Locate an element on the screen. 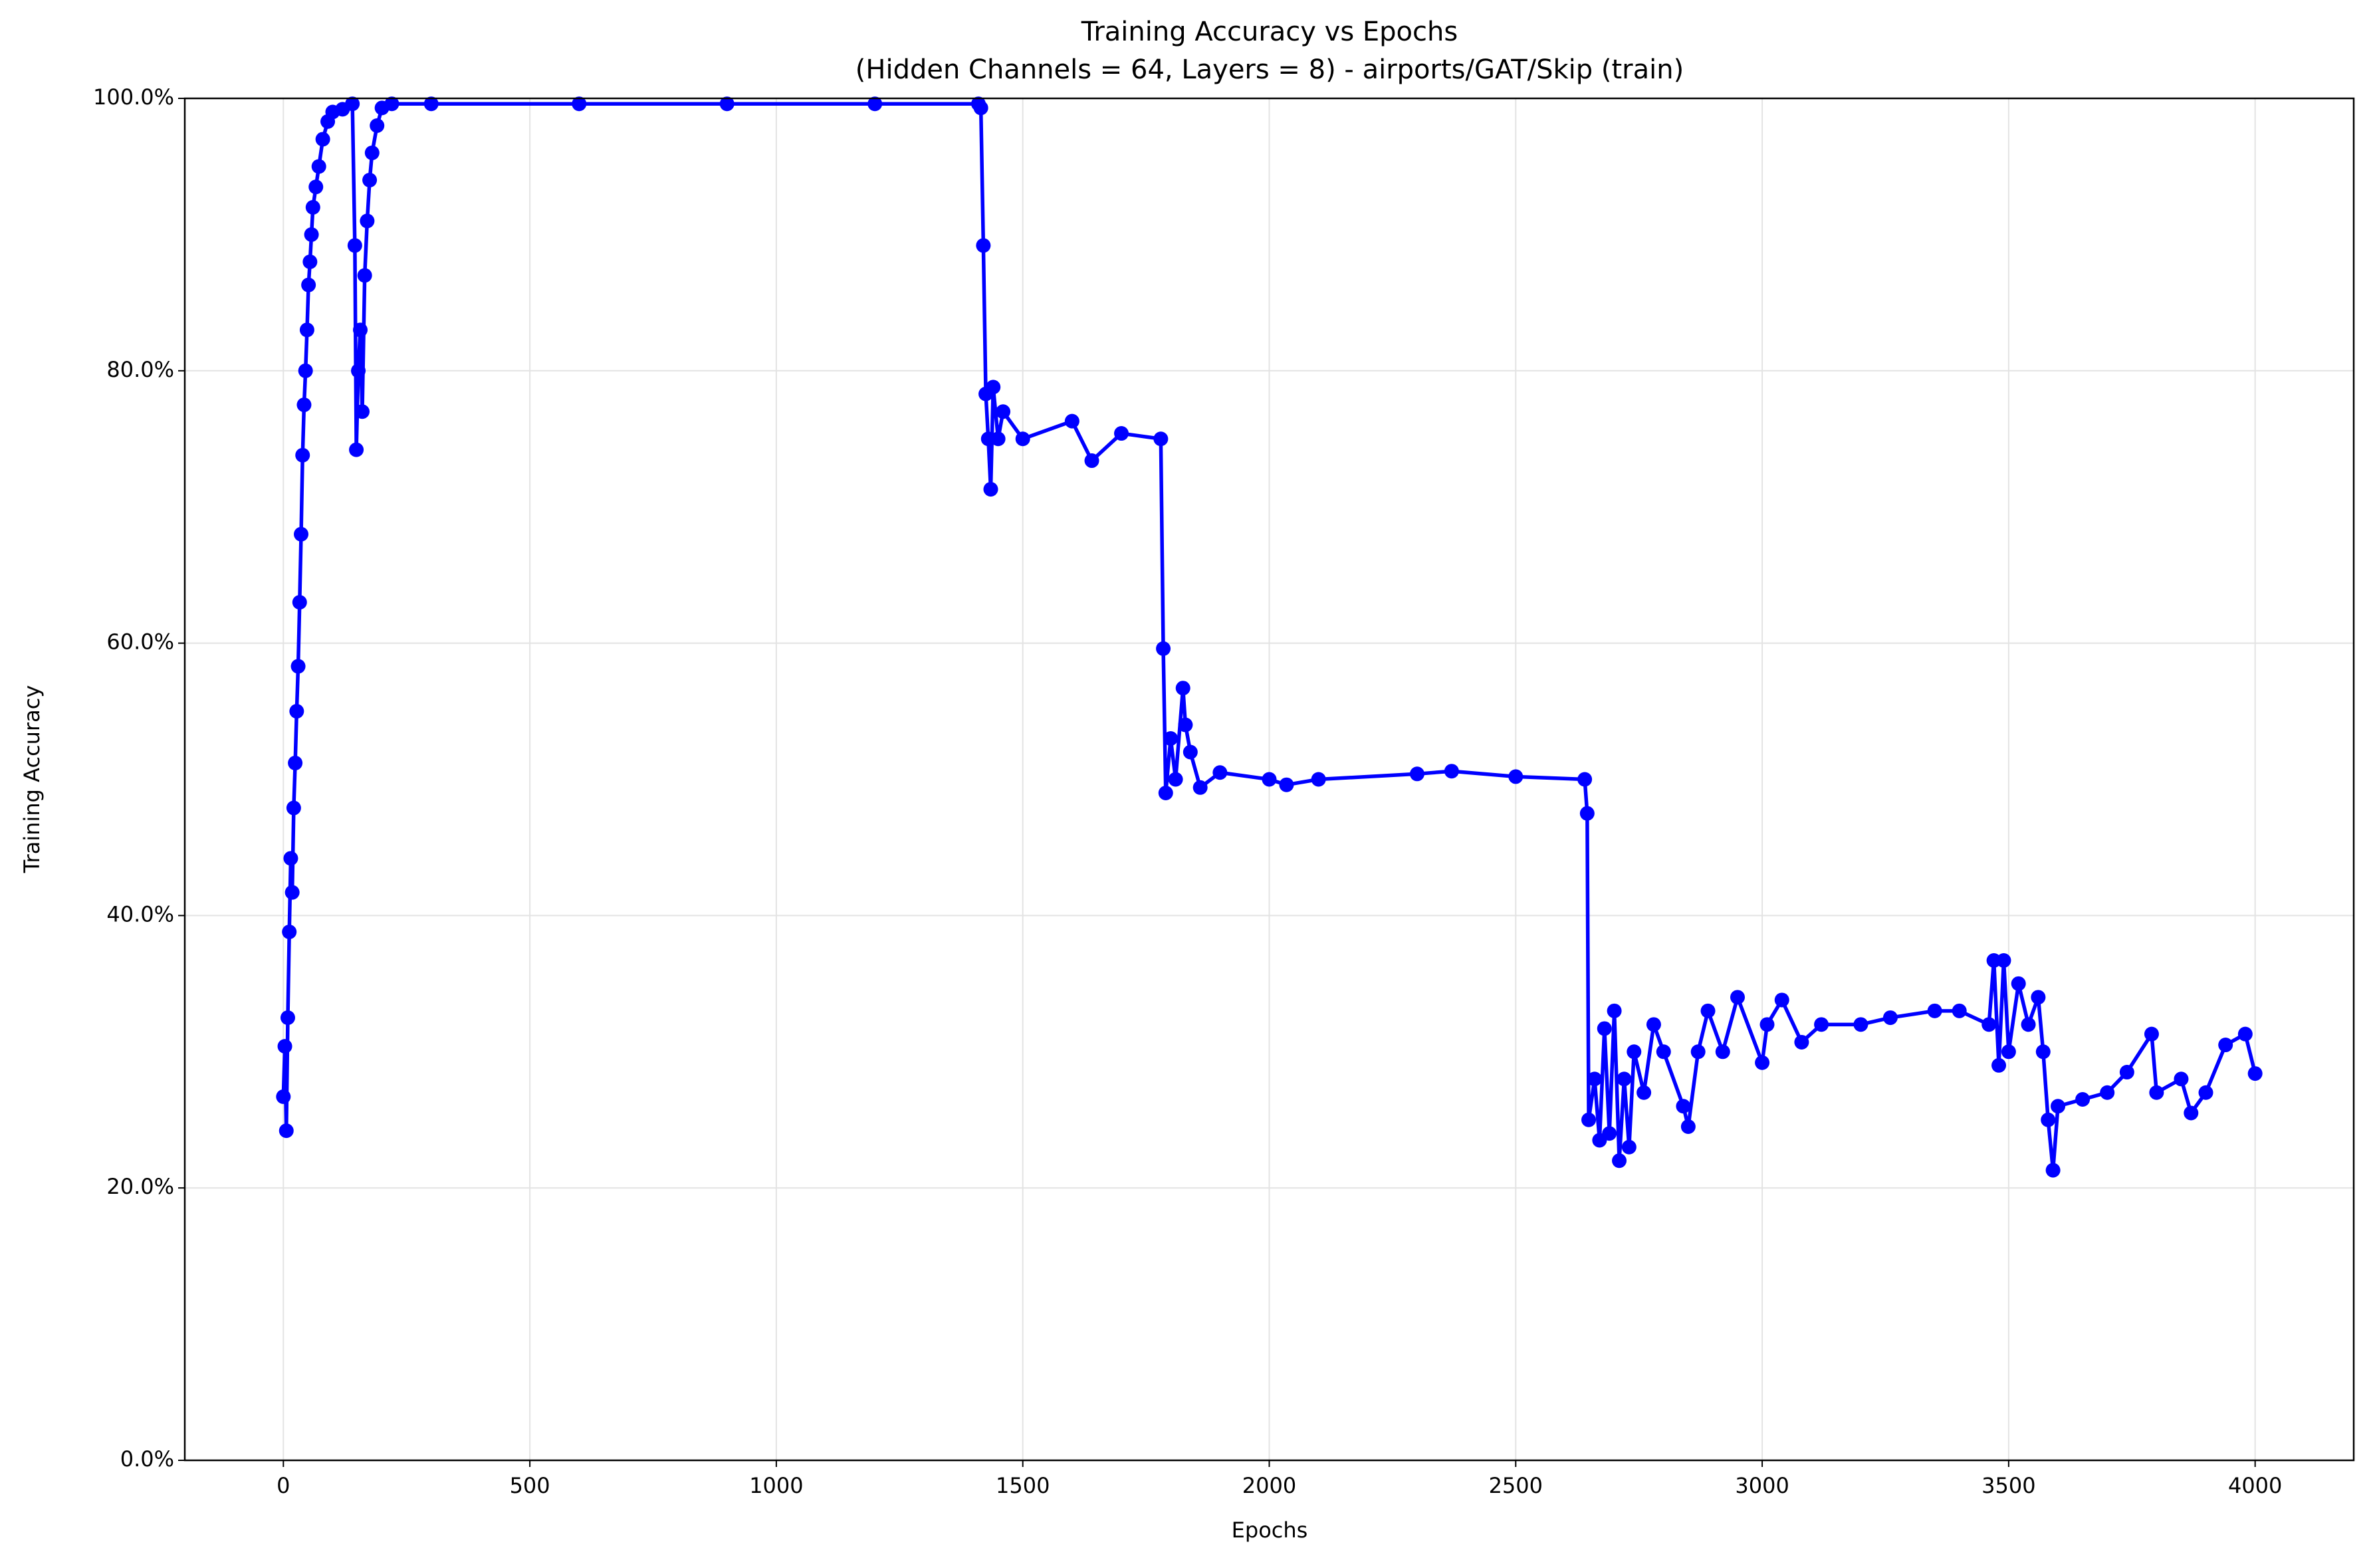  x-axis-label: Epochs is located at coordinates (1270, 1530).